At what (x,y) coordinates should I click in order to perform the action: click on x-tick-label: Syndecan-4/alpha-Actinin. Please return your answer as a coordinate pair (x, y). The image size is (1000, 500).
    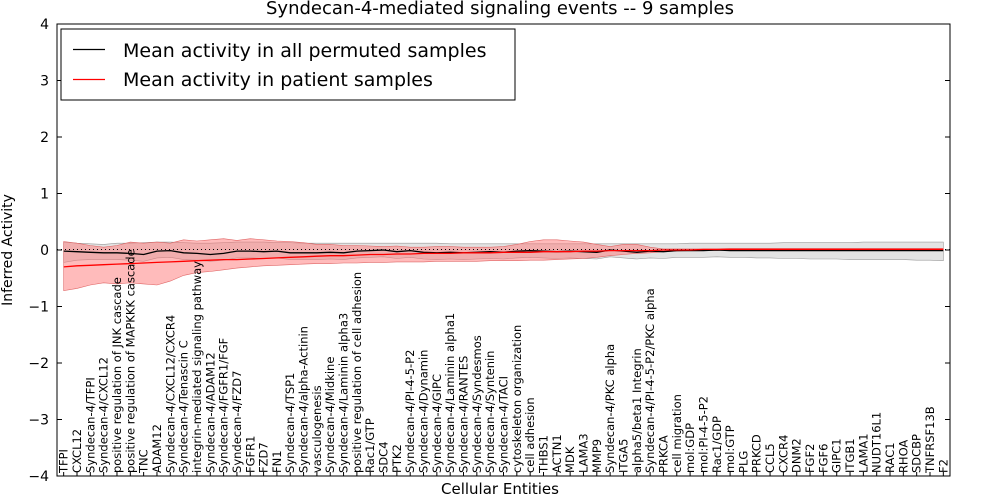
    Looking at the image, I should click on (304, 399).